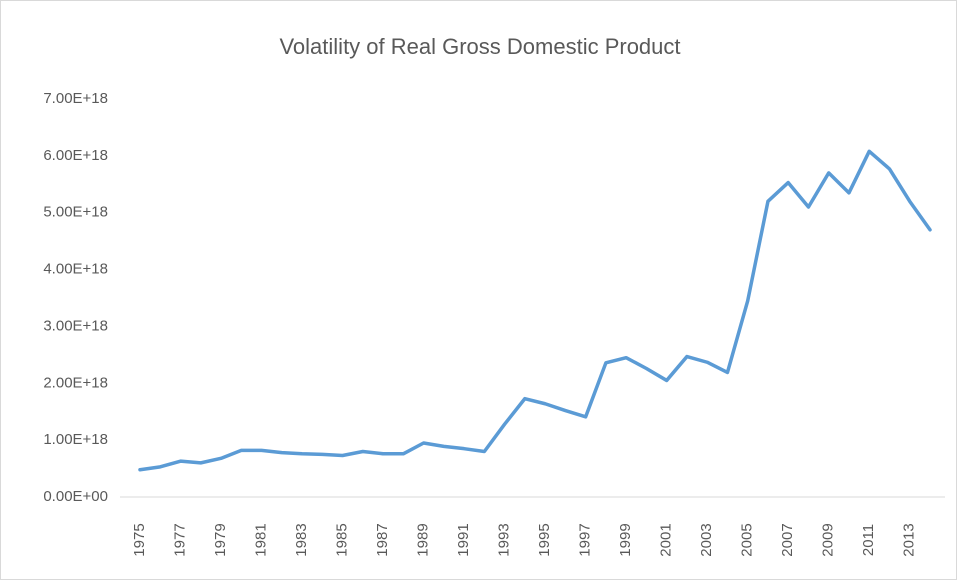 The height and width of the screenshot is (581, 958). What do you see at coordinates (342, 539) in the screenshot?
I see `x-tick-label: 1985` at bounding box center [342, 539].